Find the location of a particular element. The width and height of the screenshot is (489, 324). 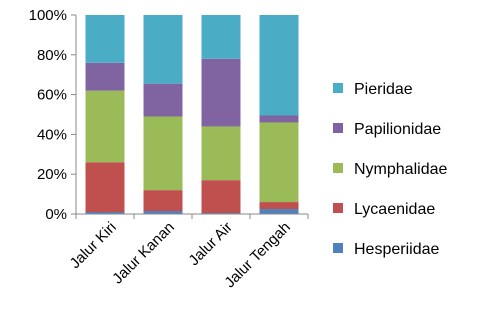

legend-swatch-papilionidae is located at coordinates (338, 128).